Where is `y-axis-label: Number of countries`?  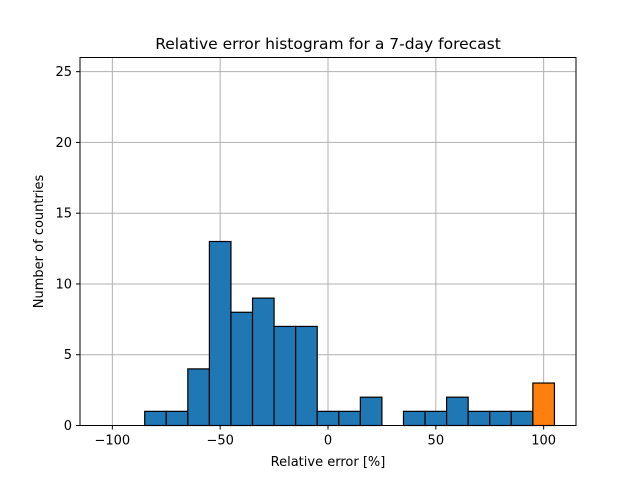
y-axis-label: Number of countries is located at coordinates (39, 242).